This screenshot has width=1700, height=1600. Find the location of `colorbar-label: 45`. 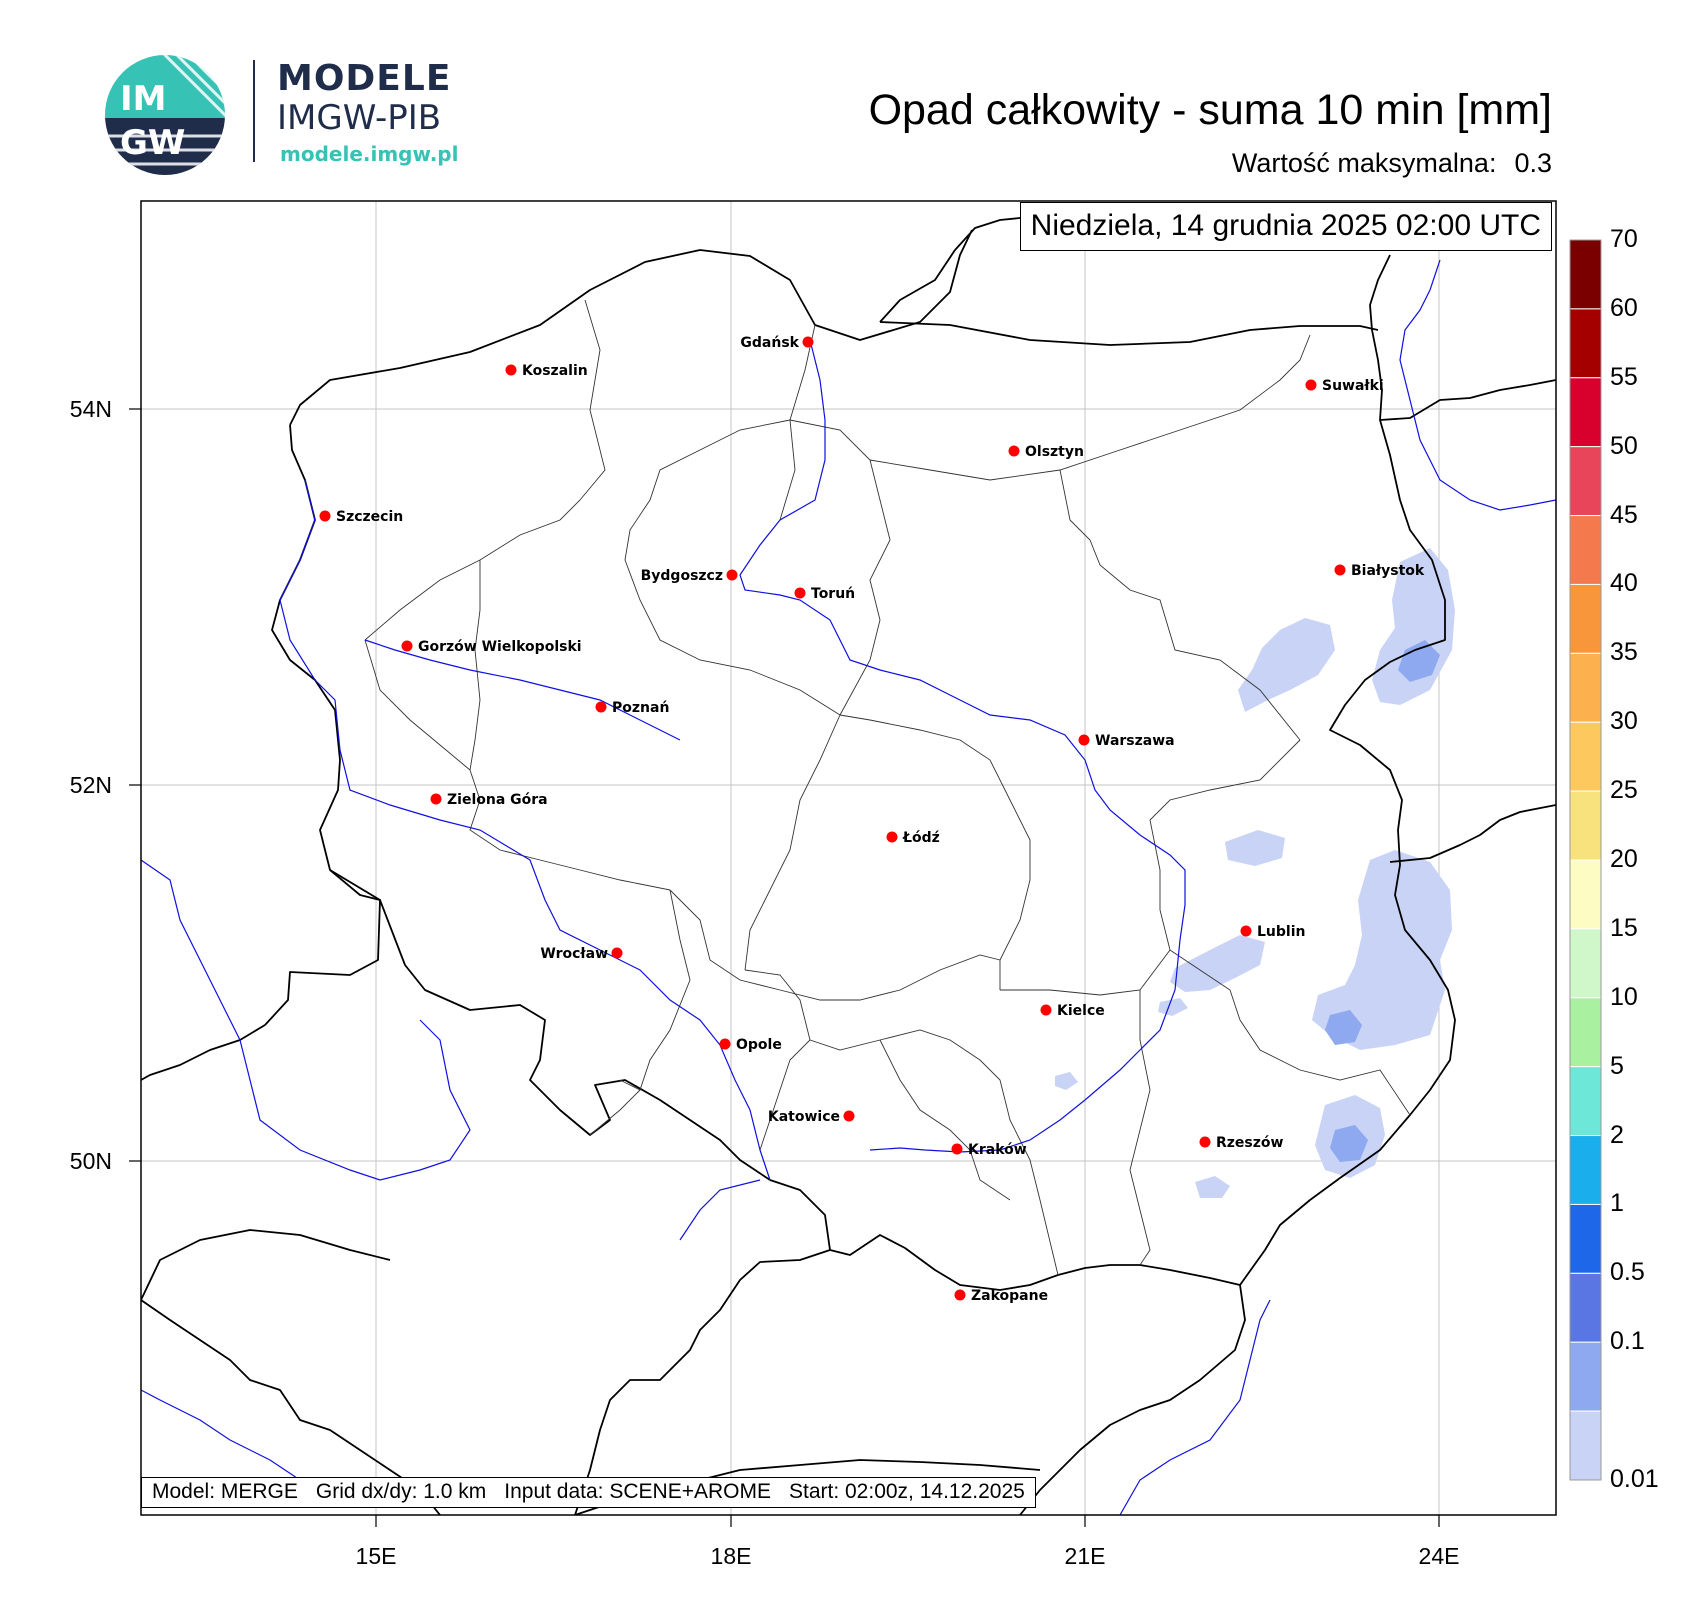

colorbar-label: 45 is located at coordinates (1624, 514).